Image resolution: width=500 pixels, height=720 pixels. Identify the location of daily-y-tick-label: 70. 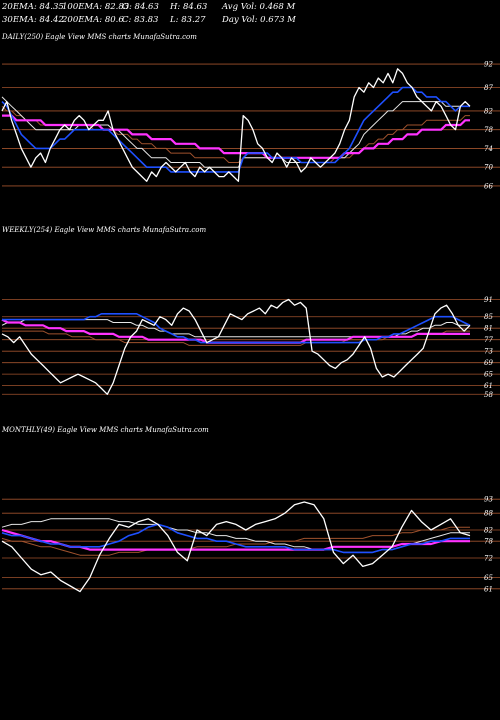
(488, 168).